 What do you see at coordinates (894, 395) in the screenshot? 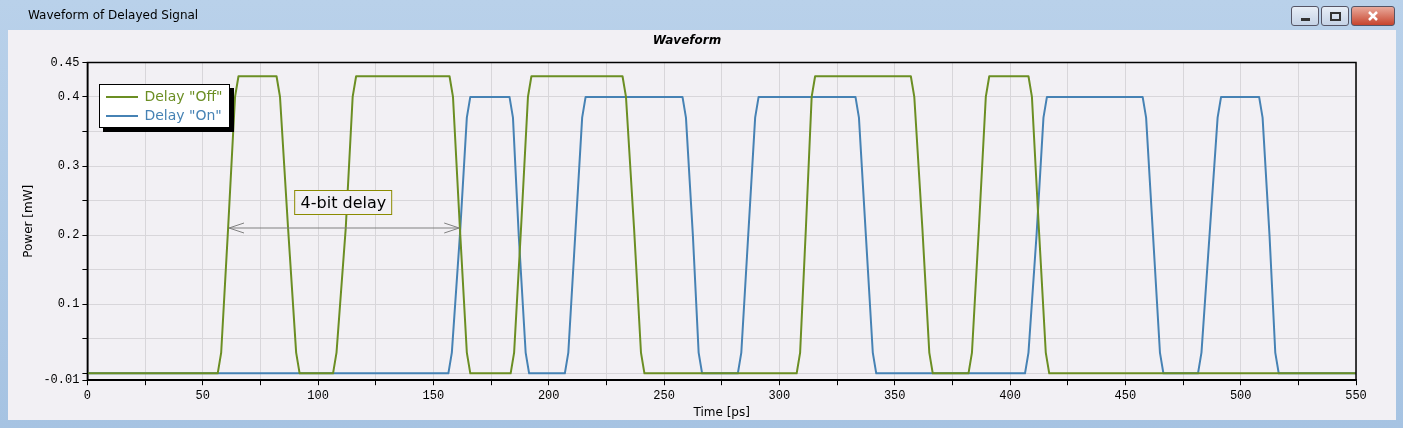
I see `x-tick-label: 350` at bounding box center [894, 395].